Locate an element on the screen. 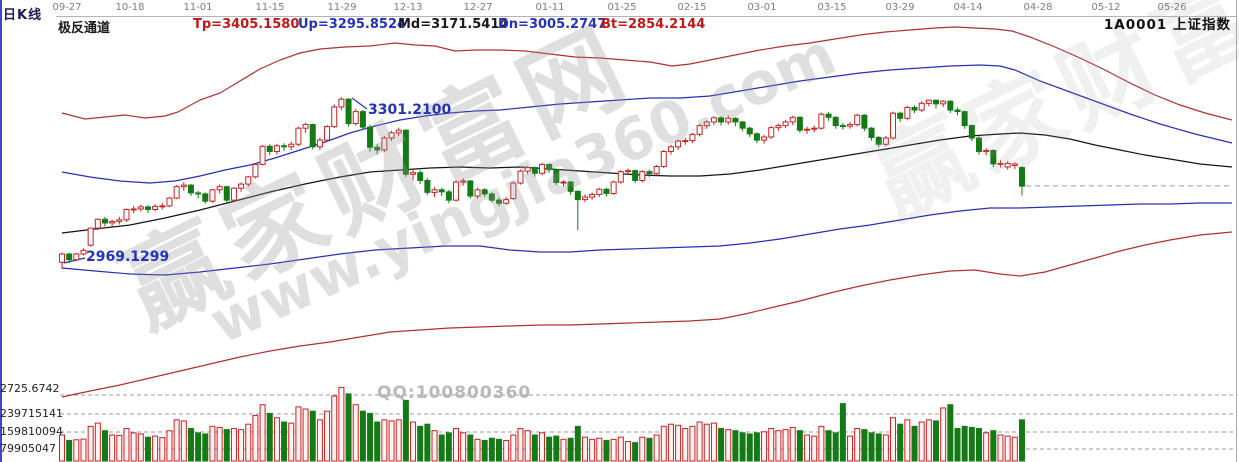 This screenshot has height=462, width=1239. date-tick-label: 03-29 is located at coordinates (900, 7).